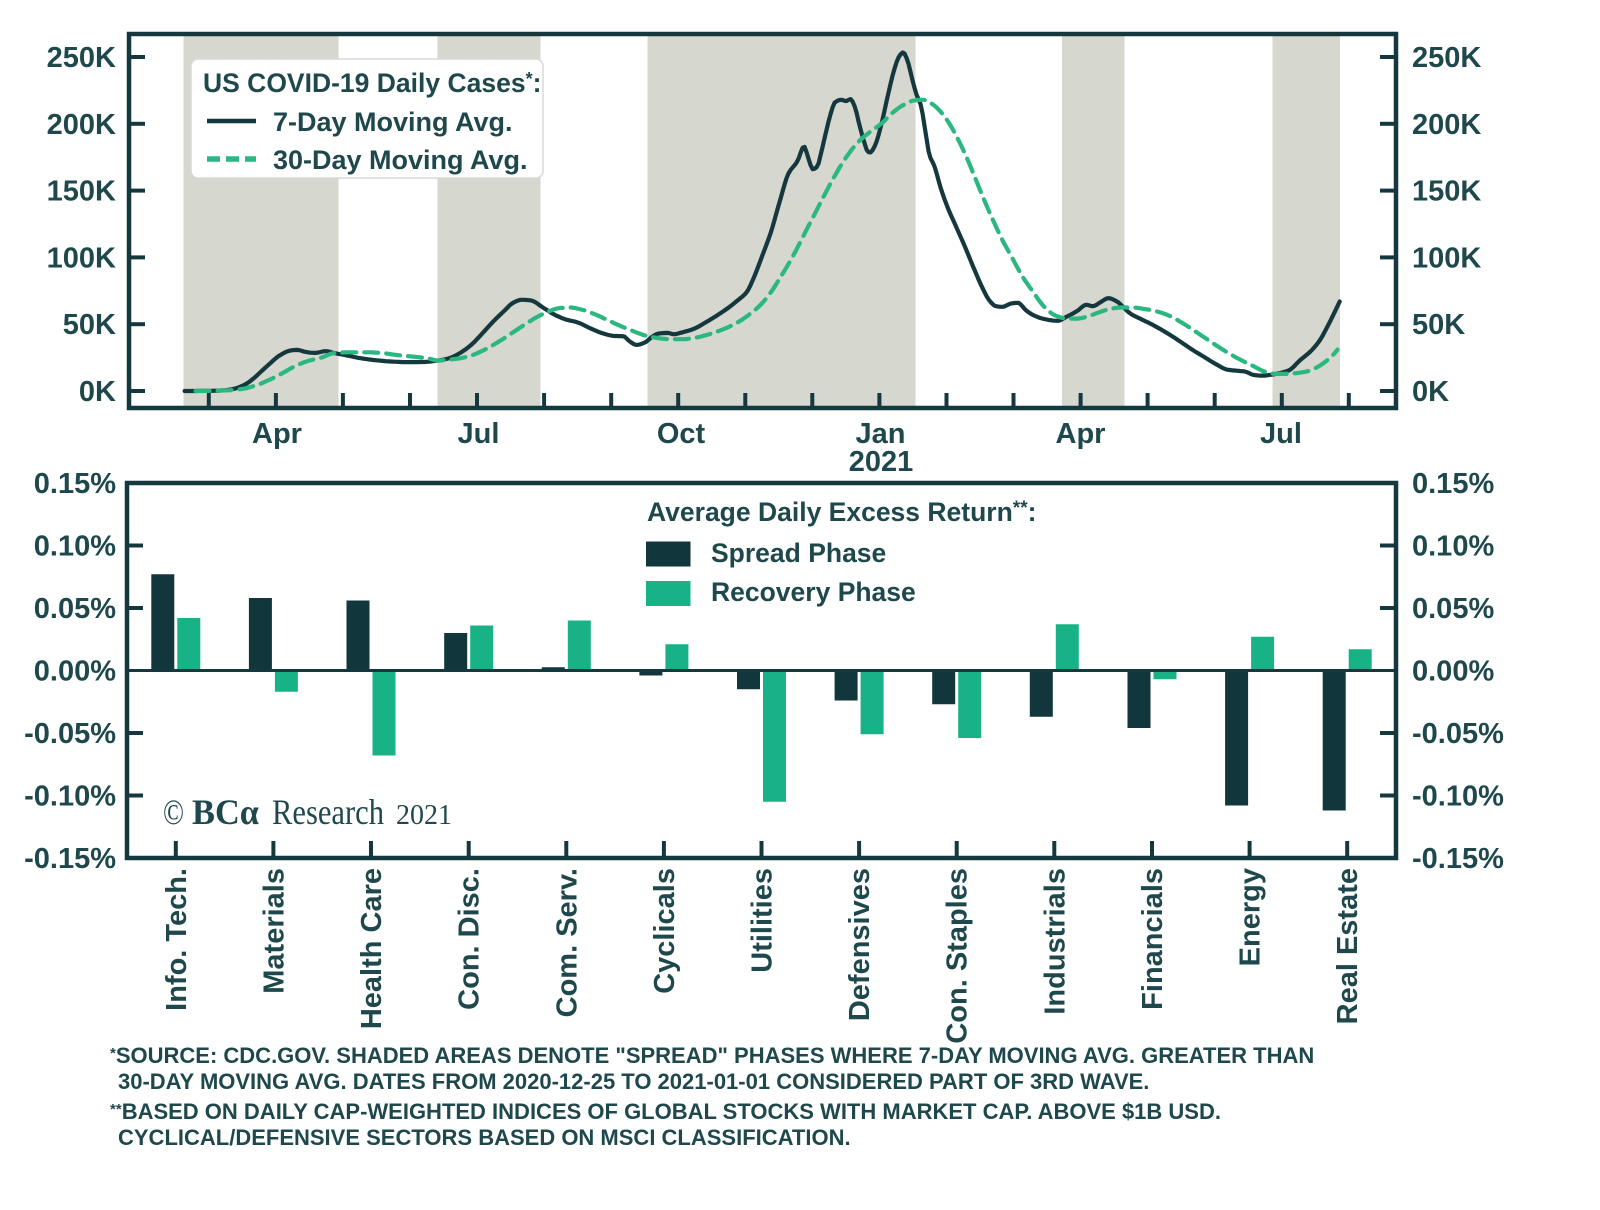 The width and height of the screenshot is (1600, 1210). Describe the element at coordinates (665, 931) in the screenshot. I see `svg-text: Cyclicals` at that location.